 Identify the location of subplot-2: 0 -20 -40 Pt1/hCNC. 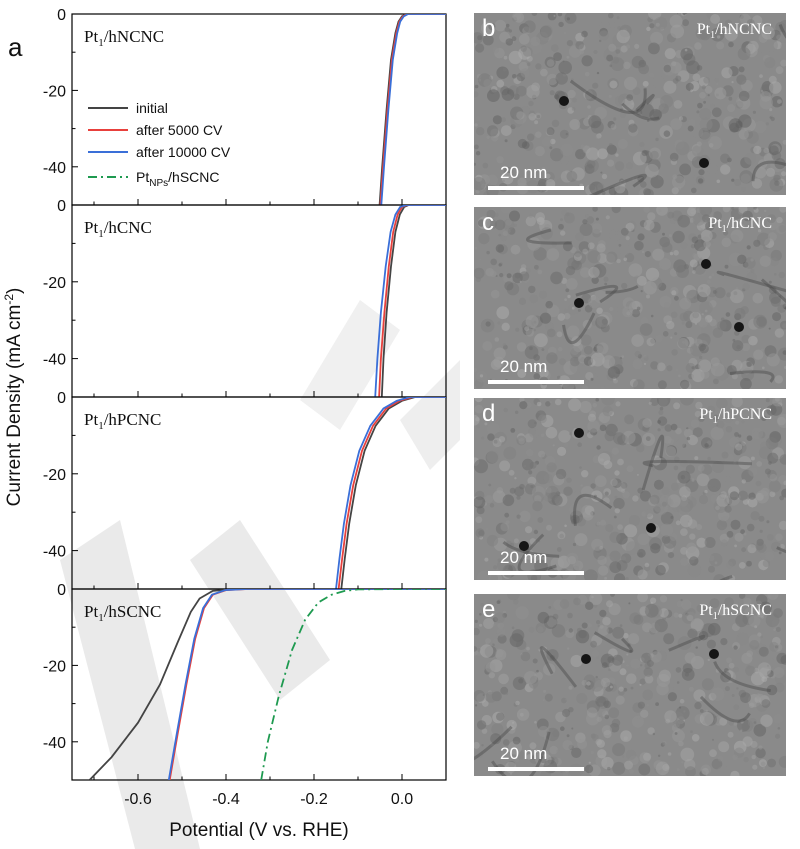
(245, 298).